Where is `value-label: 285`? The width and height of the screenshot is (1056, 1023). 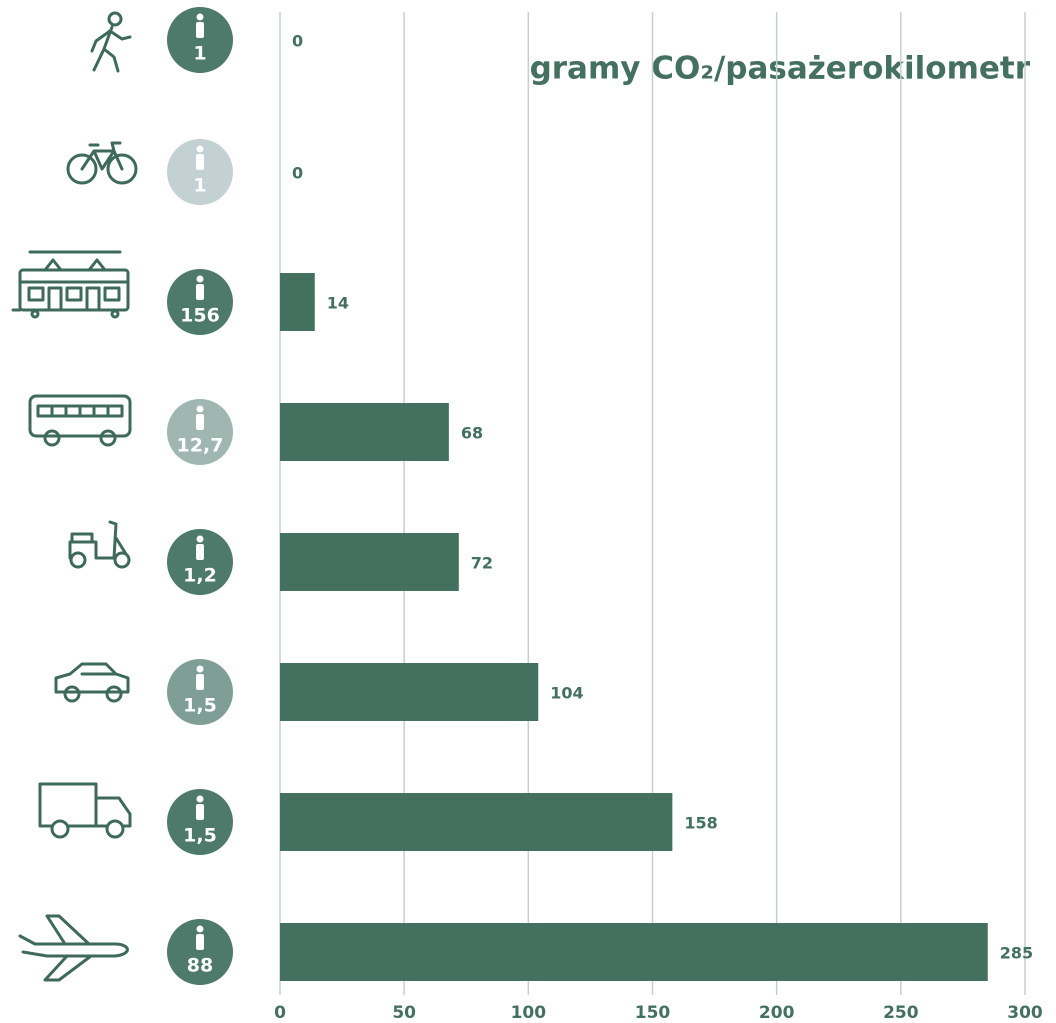
value-label: 285 is located at coordinates (1016, 953).